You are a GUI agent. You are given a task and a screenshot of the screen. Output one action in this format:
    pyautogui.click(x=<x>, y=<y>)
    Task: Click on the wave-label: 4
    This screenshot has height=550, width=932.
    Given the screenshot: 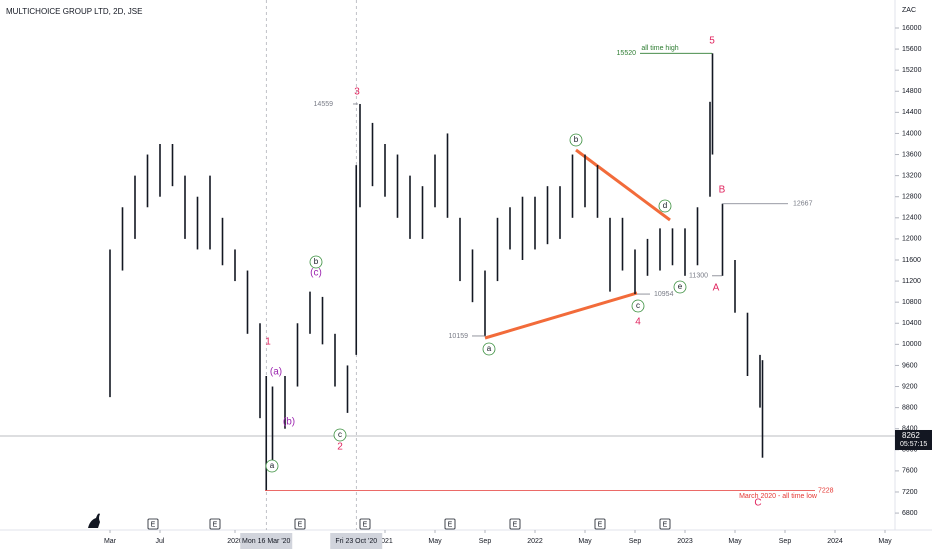 What is the action you would take?
    pyautogui.click(x=638, y=322)
    